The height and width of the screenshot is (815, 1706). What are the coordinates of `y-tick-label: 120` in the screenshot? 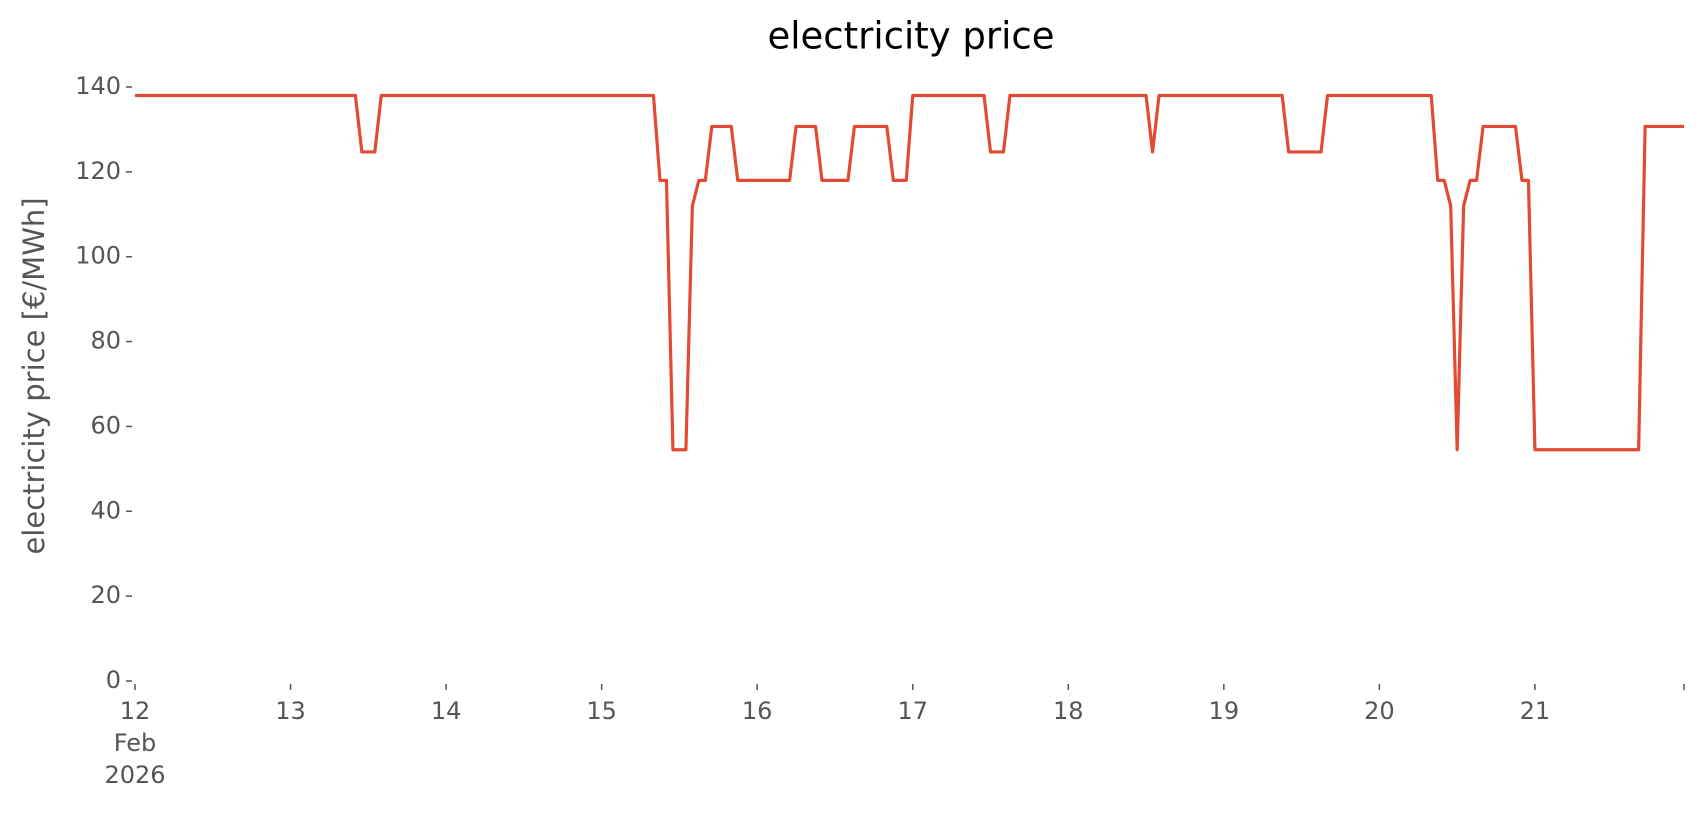 It's located at (98, 171).